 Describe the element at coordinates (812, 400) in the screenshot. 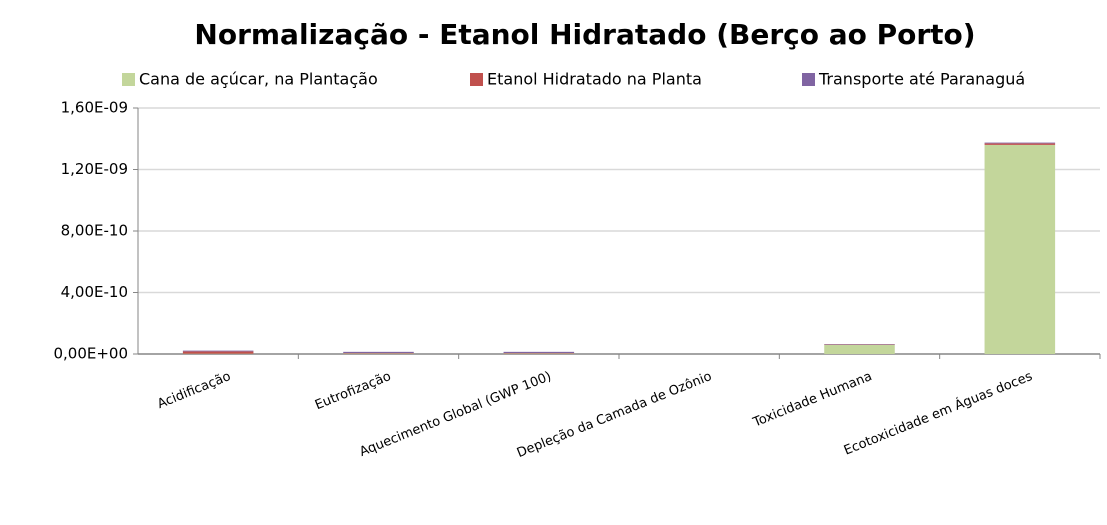

I see `x-tick-label: Toxicidade Humana` at that location.